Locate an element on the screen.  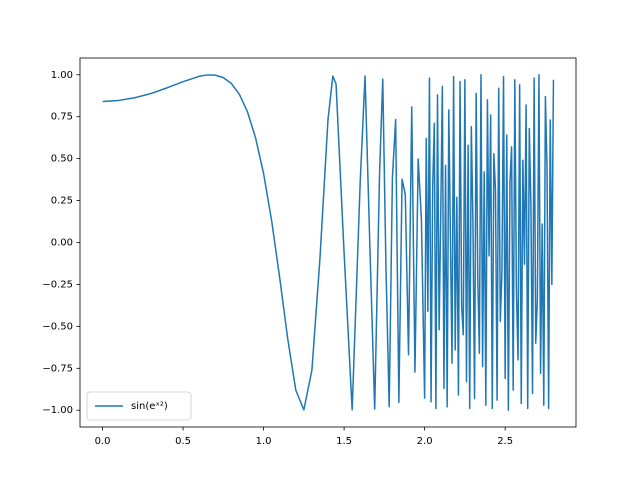
y-tick-label: −0.25 is located at coordinates (57, 284).